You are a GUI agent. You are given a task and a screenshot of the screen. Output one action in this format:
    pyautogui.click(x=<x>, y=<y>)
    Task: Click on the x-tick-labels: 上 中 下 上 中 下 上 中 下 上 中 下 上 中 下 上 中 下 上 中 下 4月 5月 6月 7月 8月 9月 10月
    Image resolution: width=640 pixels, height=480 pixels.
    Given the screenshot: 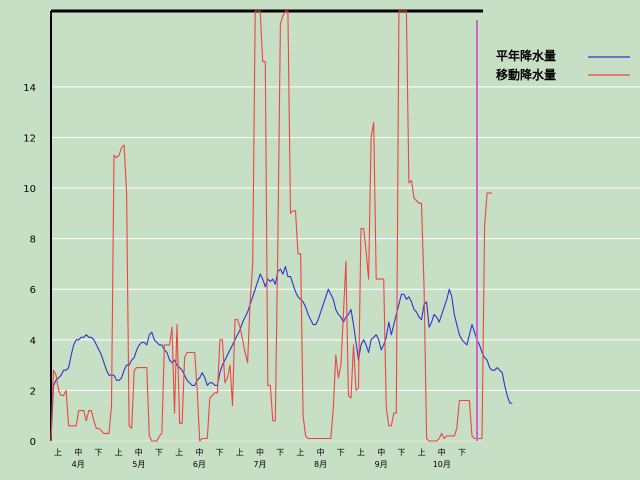 What is the action you would take?
    pyautogui.click(x=260, y=458)
    